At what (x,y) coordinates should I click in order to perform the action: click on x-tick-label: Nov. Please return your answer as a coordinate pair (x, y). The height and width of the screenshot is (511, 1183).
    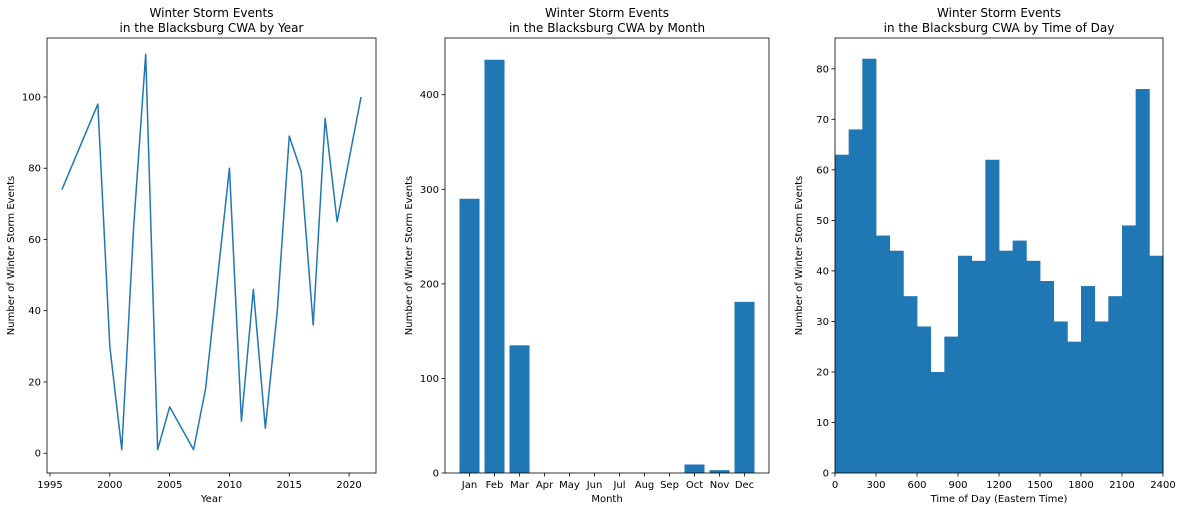
    Looking at the image, I should click on (720, 485).